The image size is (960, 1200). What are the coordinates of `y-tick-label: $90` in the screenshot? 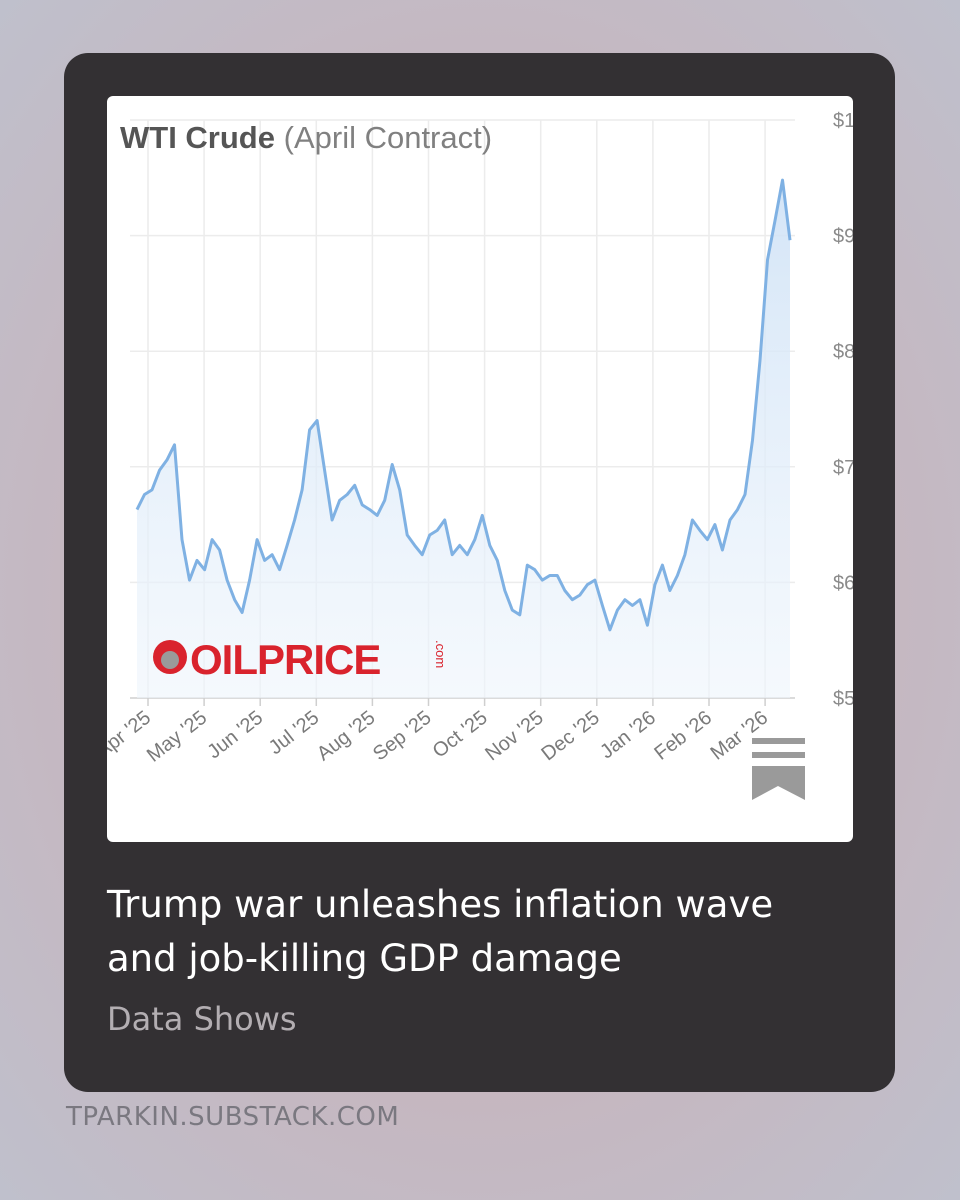 It's located at (849, 237).